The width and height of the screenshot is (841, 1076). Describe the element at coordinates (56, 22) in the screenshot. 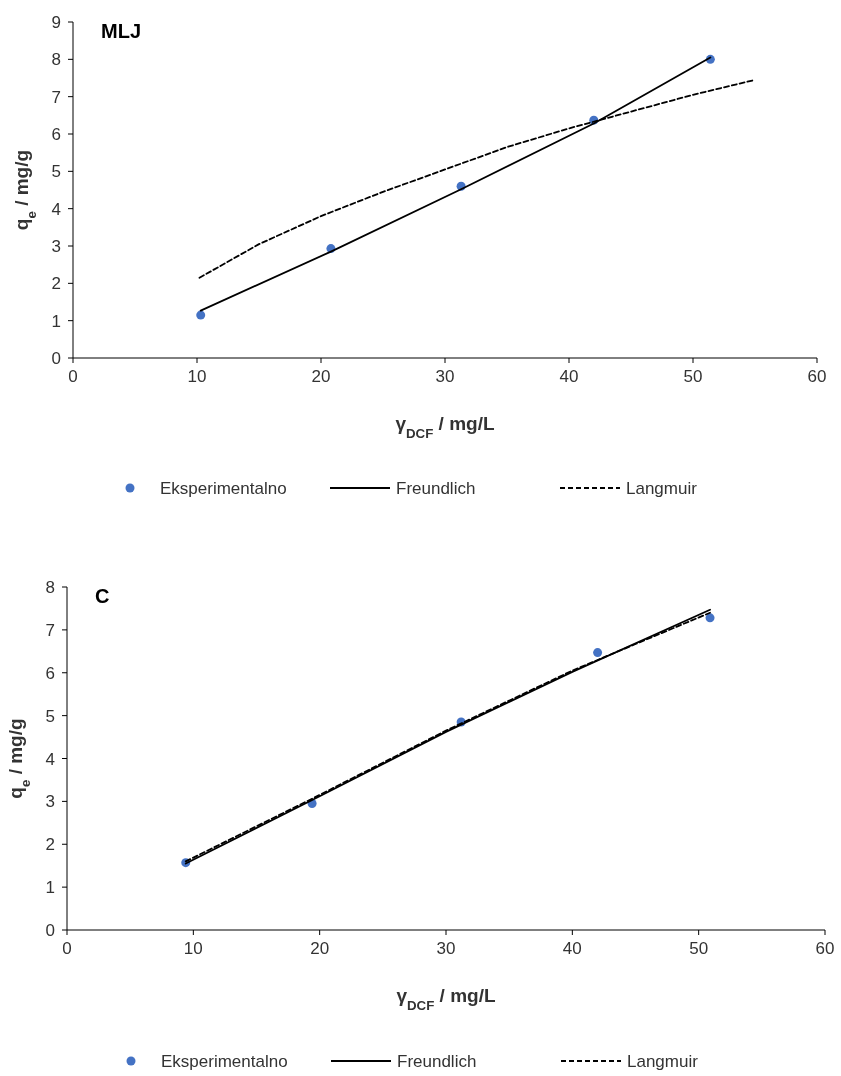

I see `y-tick-label: 9` at that location.